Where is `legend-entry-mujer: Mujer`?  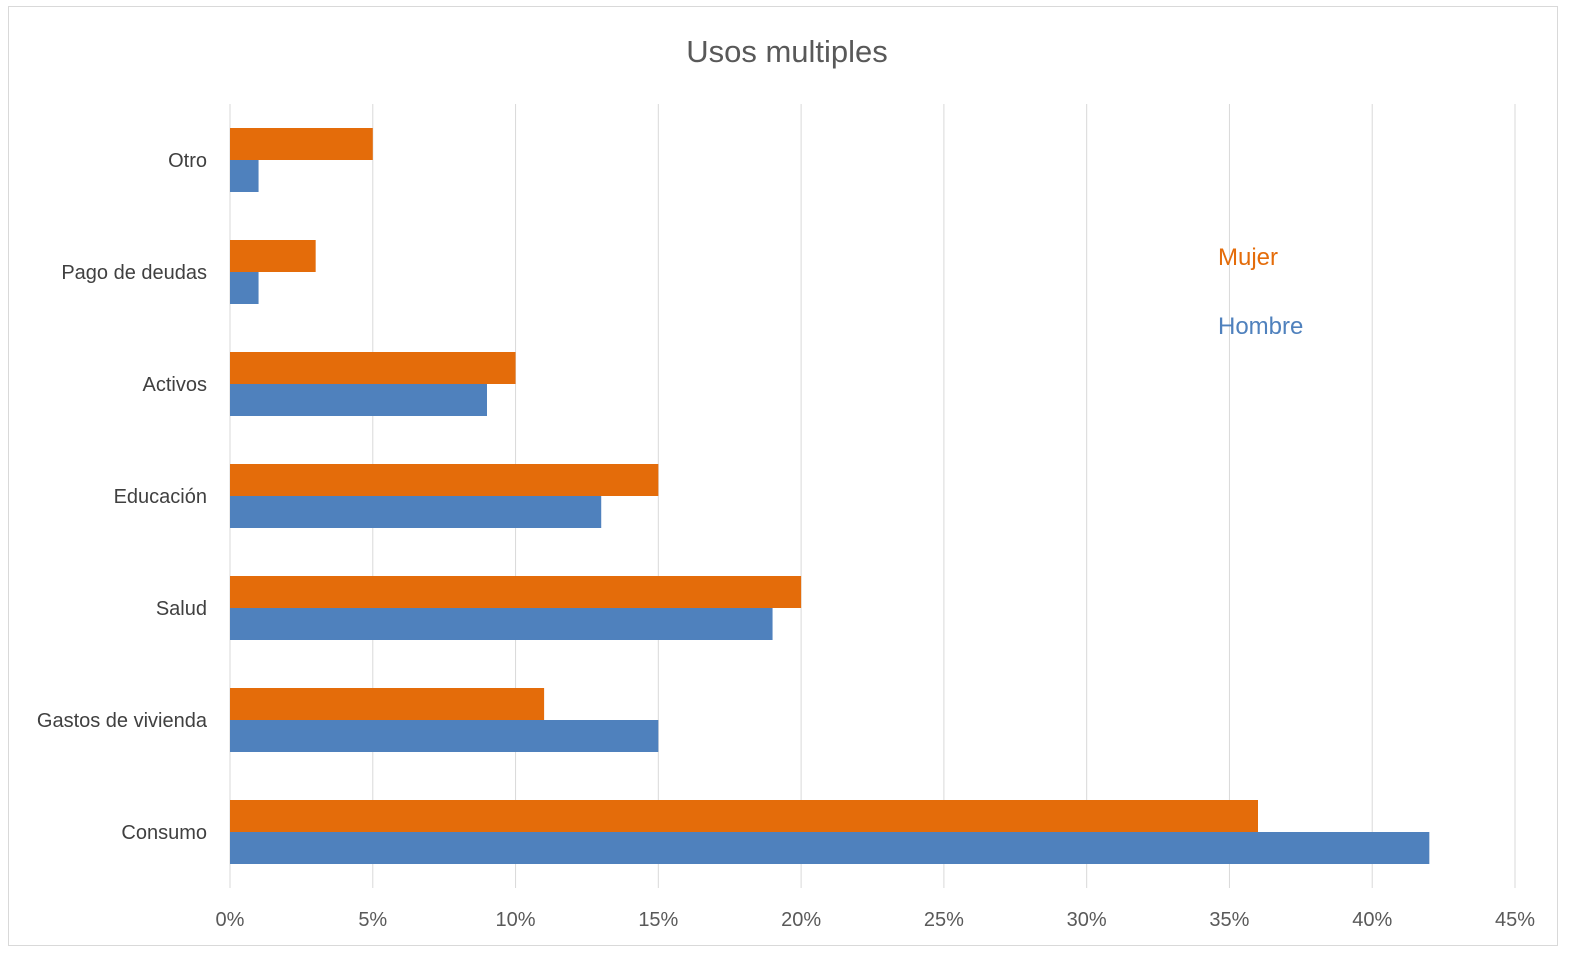
legend-entry-mujer: Mujer is located at coordinates (1248, 257).